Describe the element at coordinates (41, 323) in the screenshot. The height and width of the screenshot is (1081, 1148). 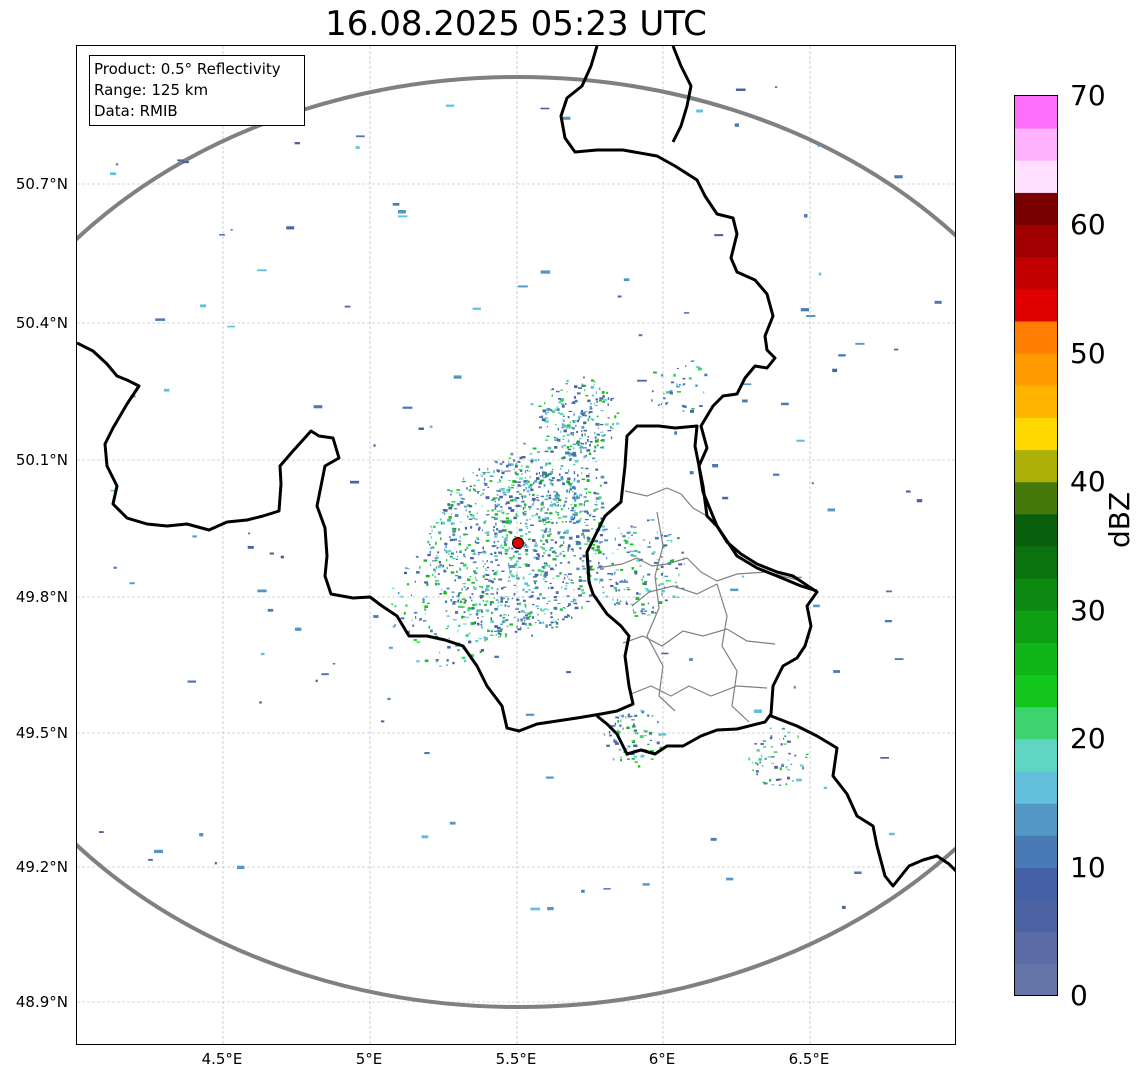
I see `lat-tick-label: 50.4°N` at that location.